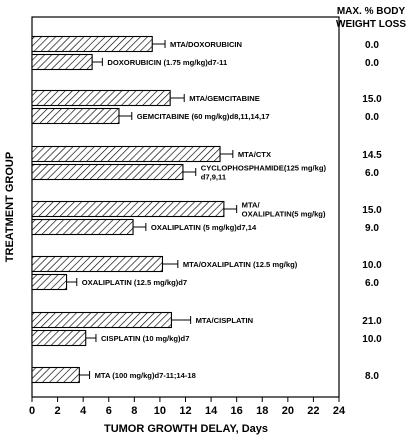 The height and width of the screenshot is (440, 408). I want to click on weight-loss-value: 9.0, so click(372, 228).